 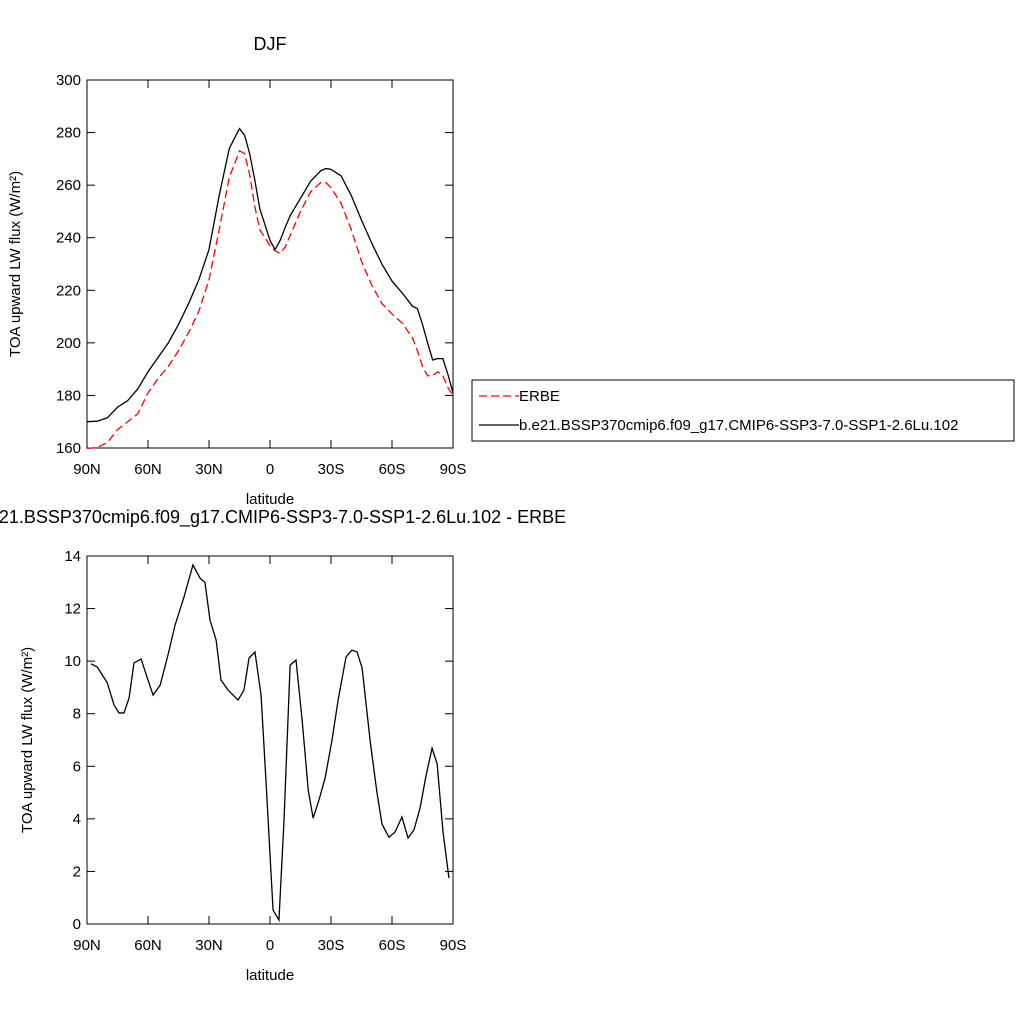 What do you see at coordinates (77, 766) in the screenshot?
I see `y-tick-label: 6` at bounding box center [77, 766].